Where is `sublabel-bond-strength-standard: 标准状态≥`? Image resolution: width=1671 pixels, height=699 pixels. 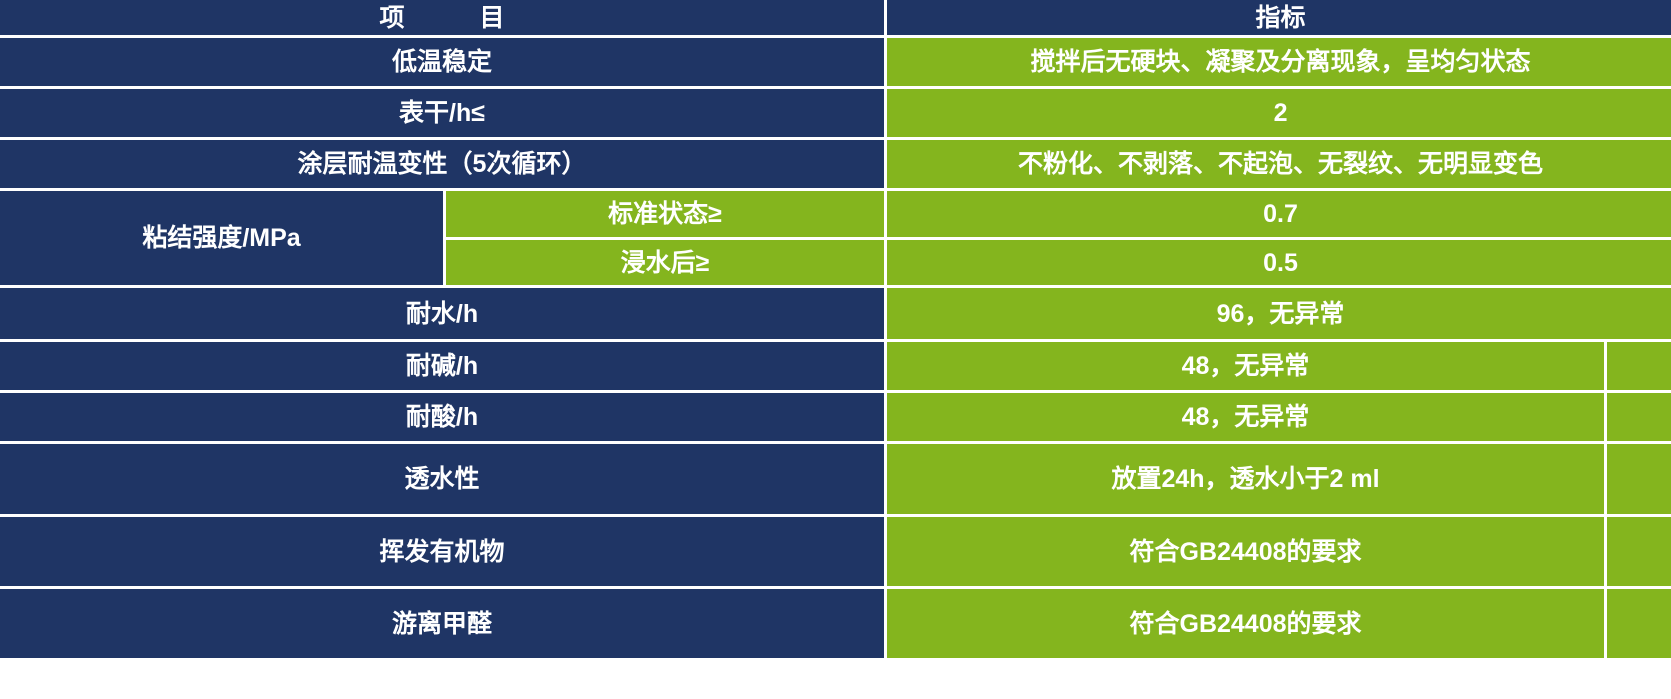
sublabel-bond-strength-standard: 标准状态≥ is located at coordinates (665, 214).